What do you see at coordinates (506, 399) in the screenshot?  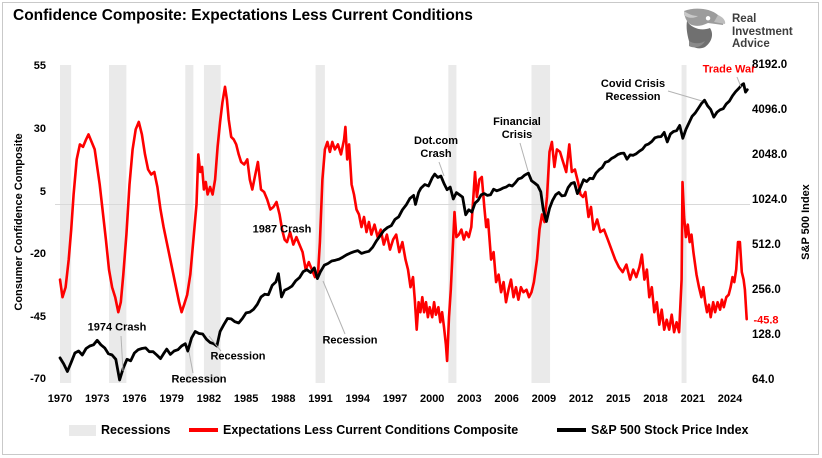 I see `x-axis-tick: 2006` at bounding box center [506, 399].